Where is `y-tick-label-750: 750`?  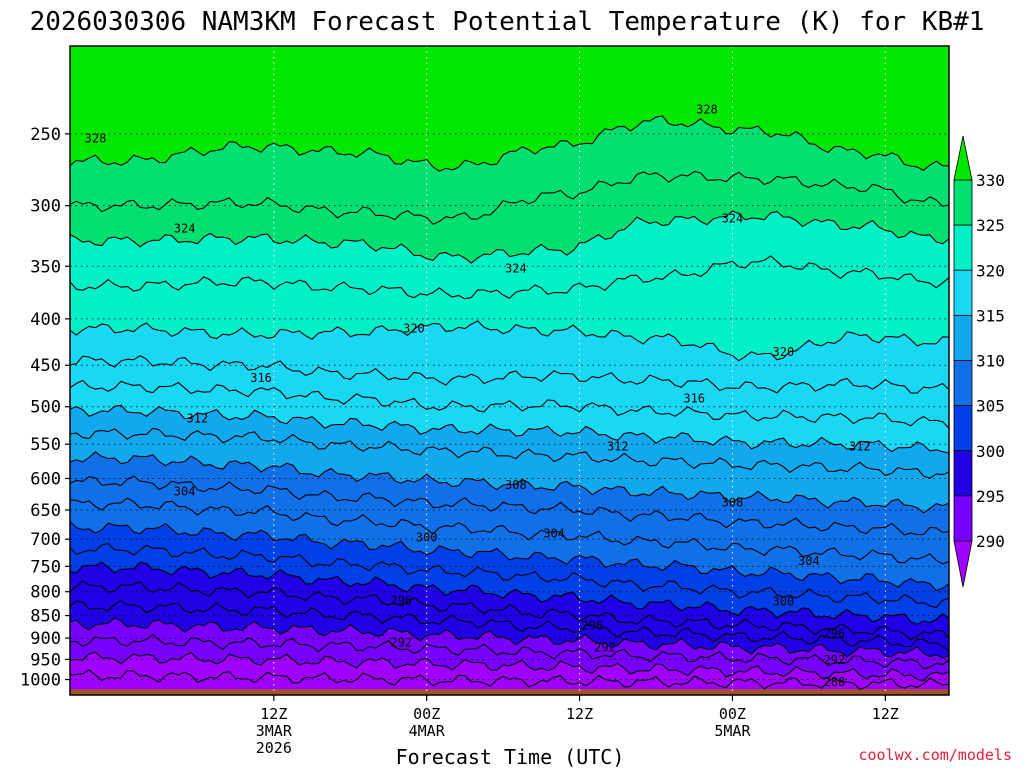
y-tick-label-750: 750 is located at coordinates (45, 567).